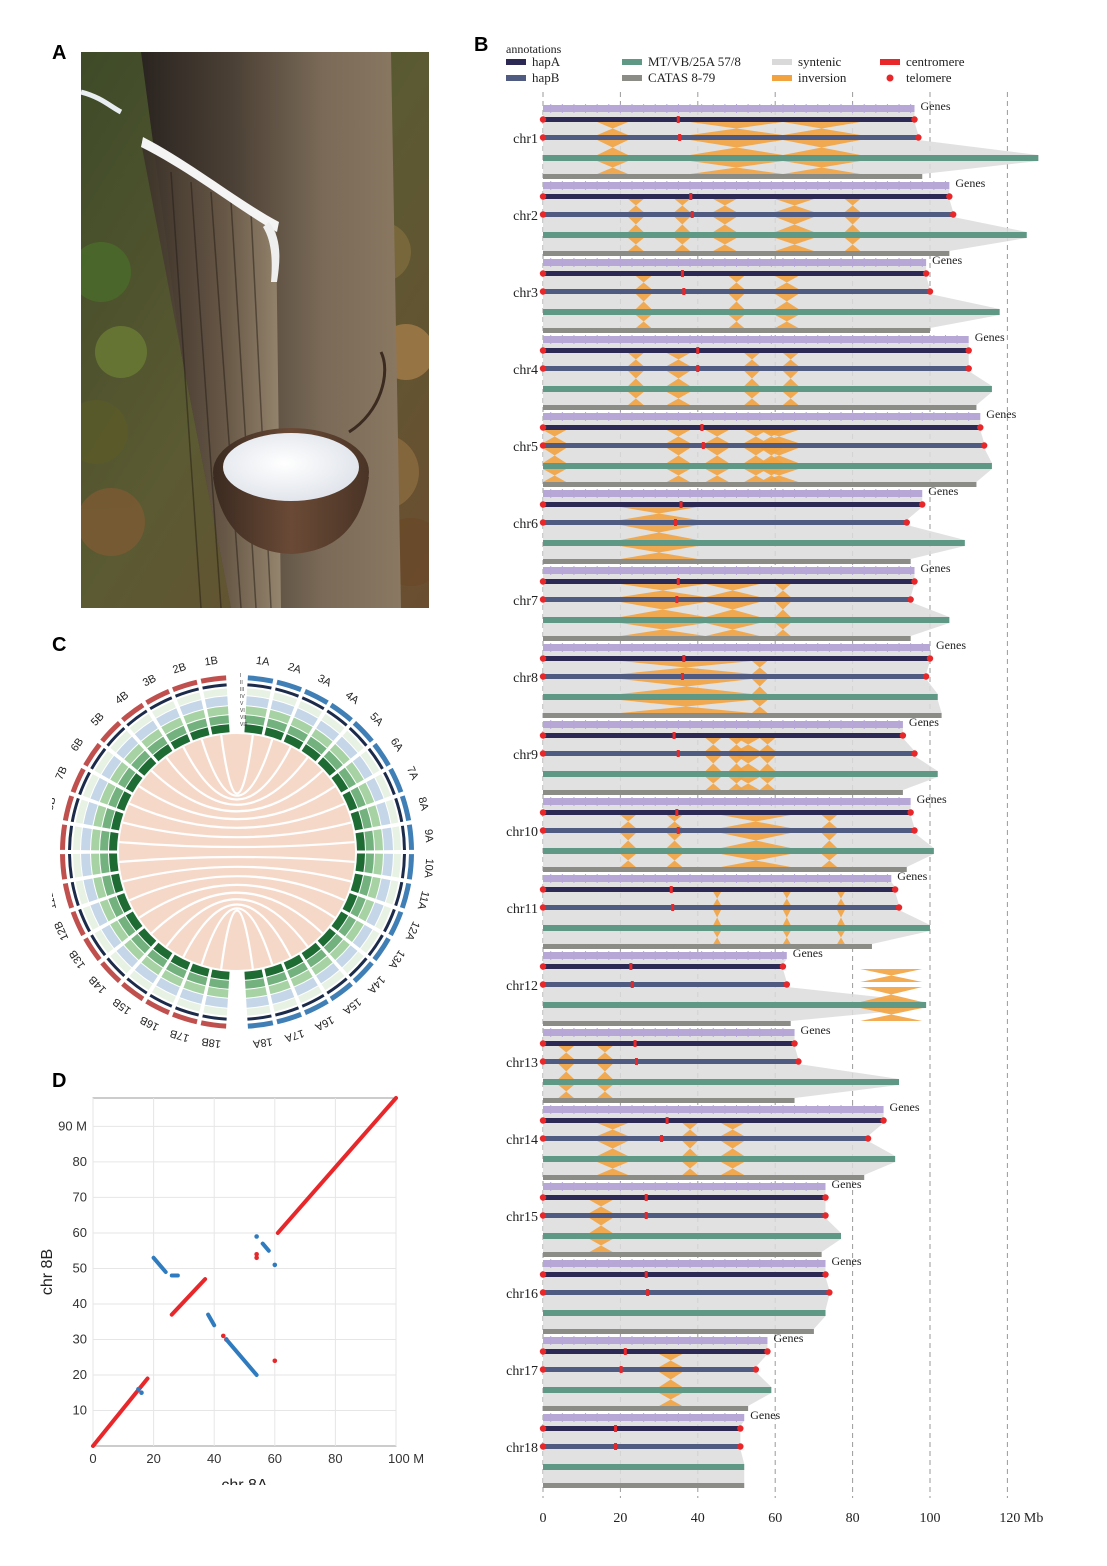 The image size is (1107, 1566). I want to click on chromosome-label: chr11, so click(522, 909).